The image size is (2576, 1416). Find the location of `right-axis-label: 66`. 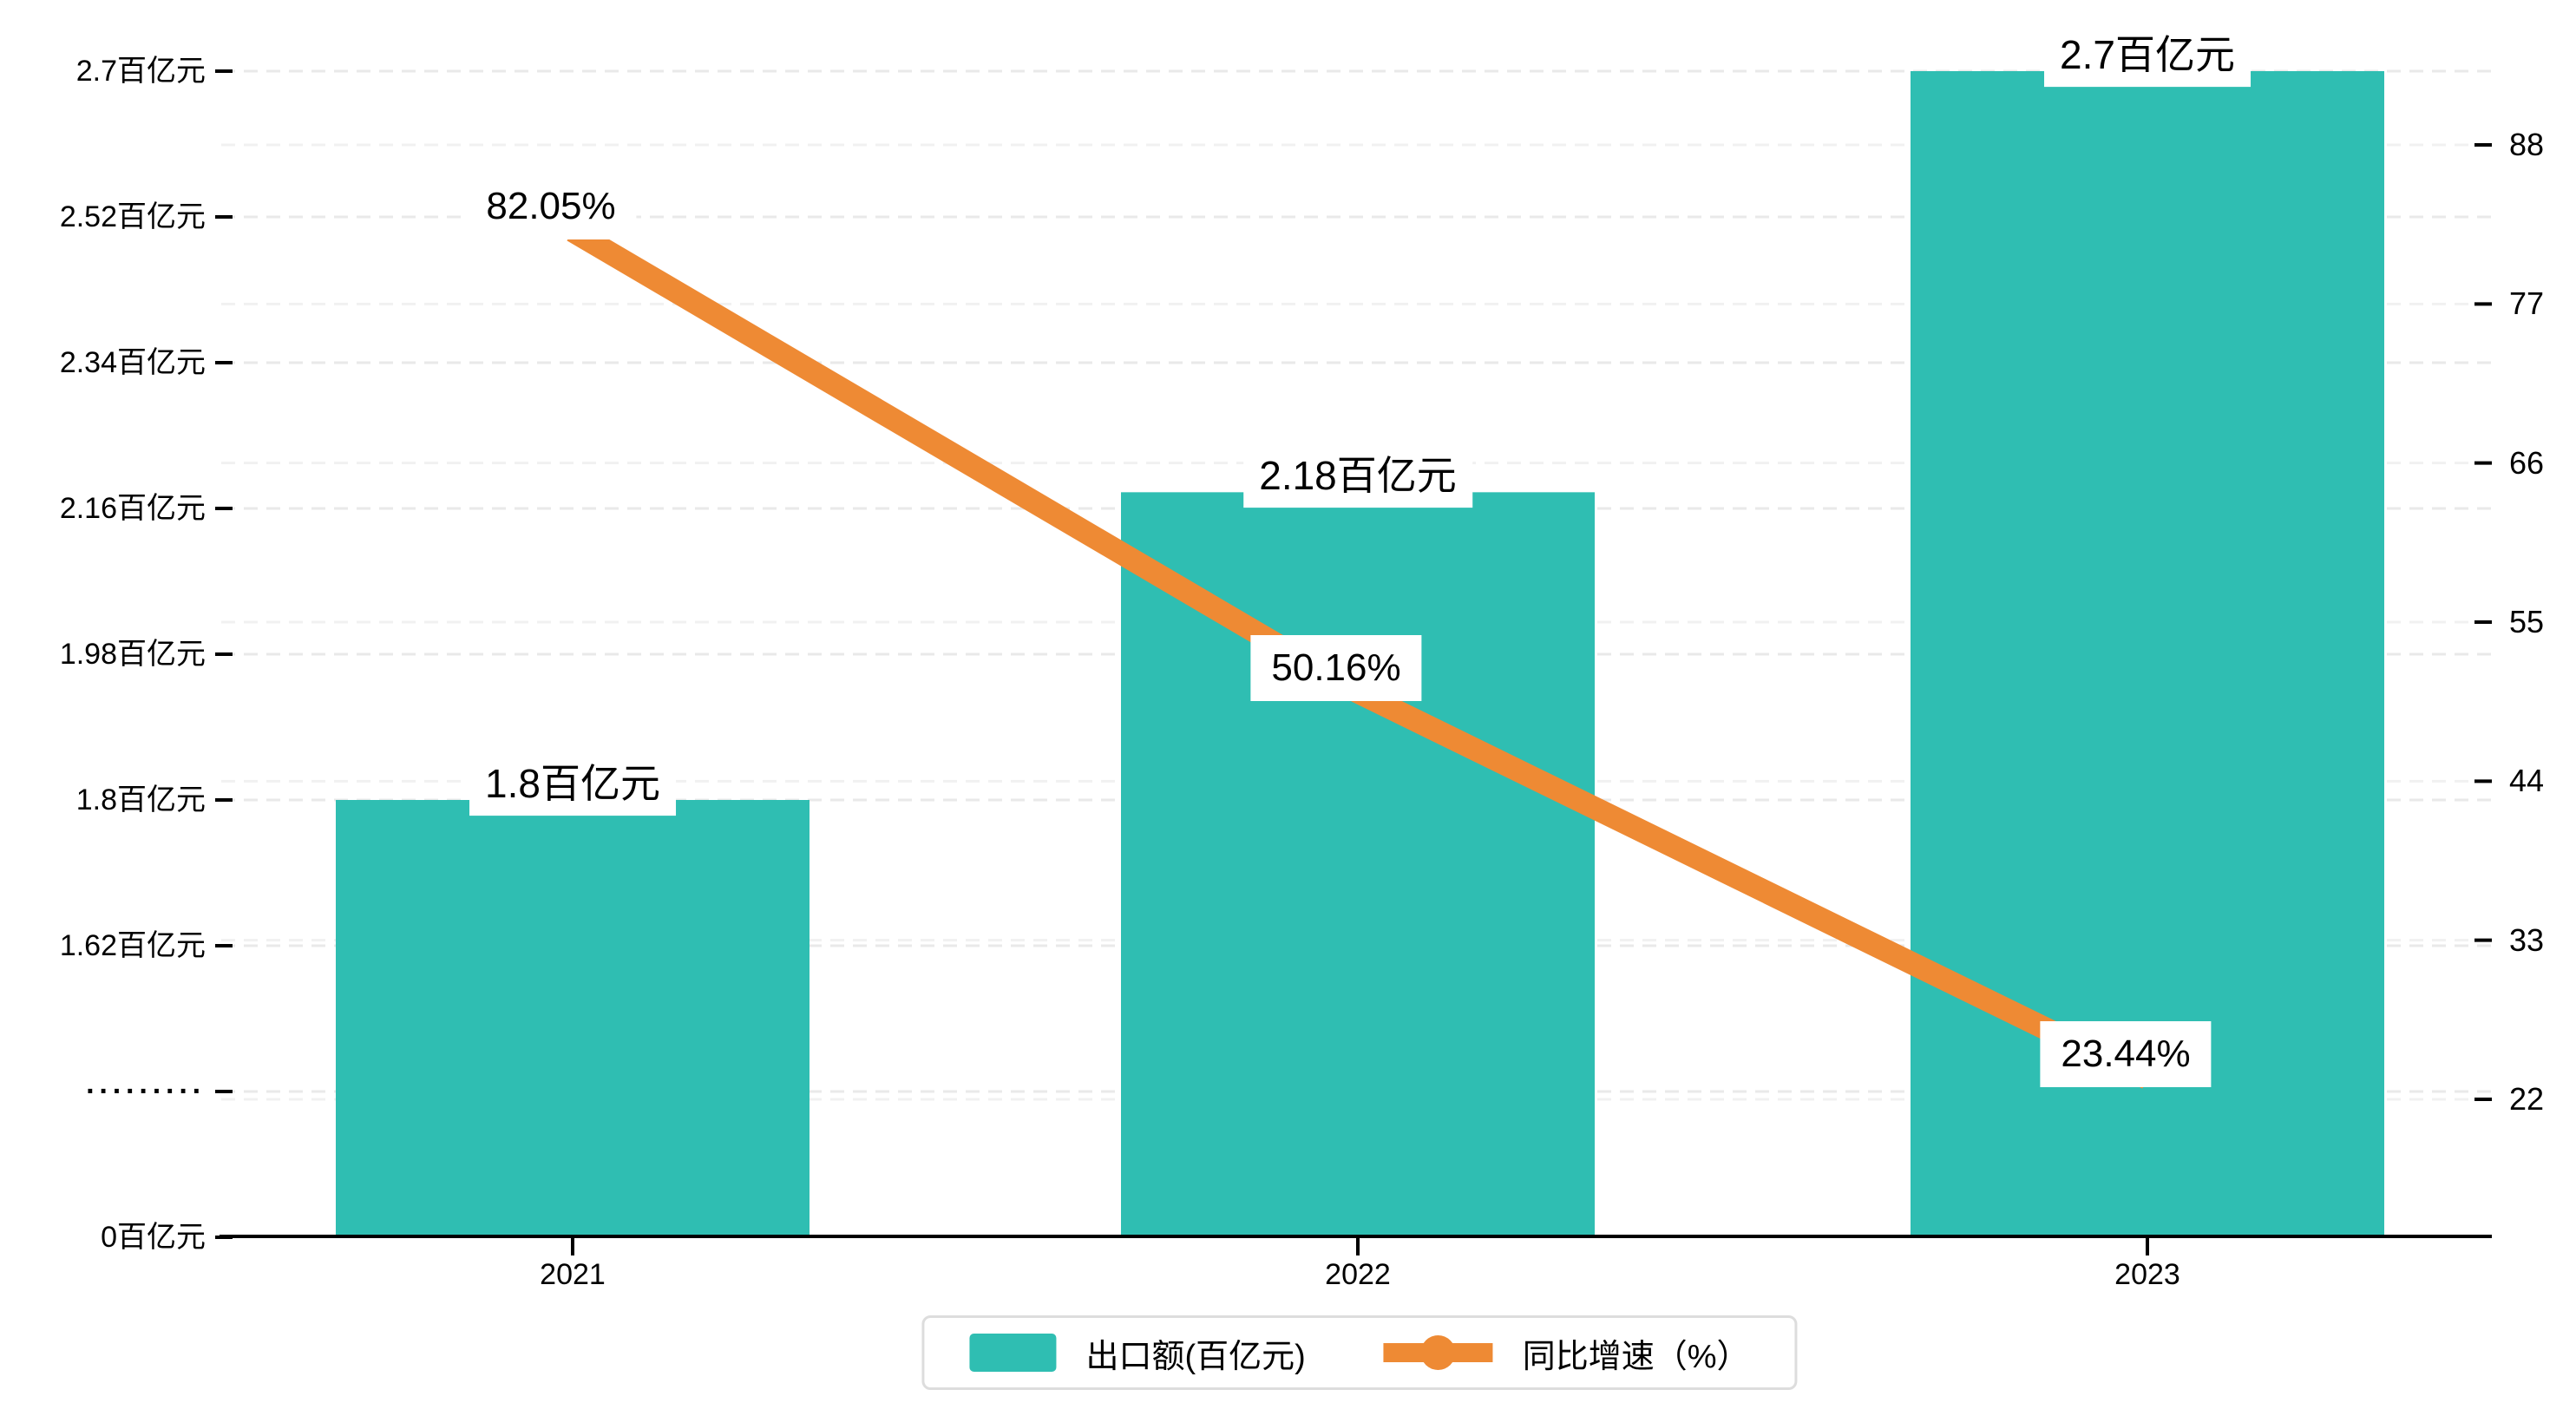

right-axis-label: 66 is located at coordinates (2527, 462).